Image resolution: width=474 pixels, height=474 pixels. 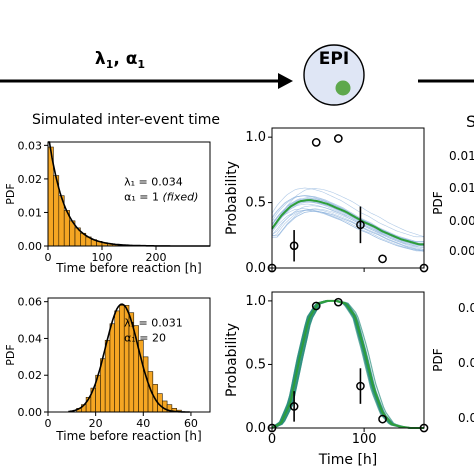 What do you see at coordinates (143, 423) in the screenshot?
I see `x-tick-label: 40` at bounding box center [143, 423].